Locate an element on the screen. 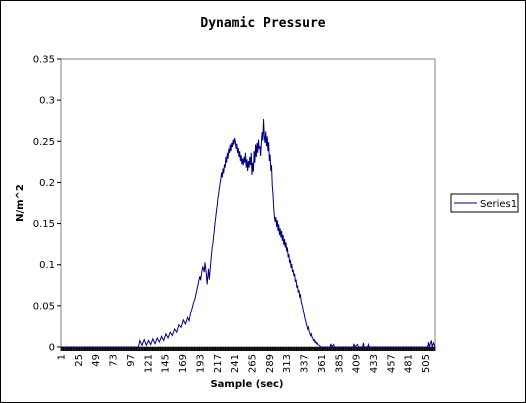 Image resolution: width=526 pixels, height=403 pixels. x-tick-label: 457 is located at coordinates (391, 363).